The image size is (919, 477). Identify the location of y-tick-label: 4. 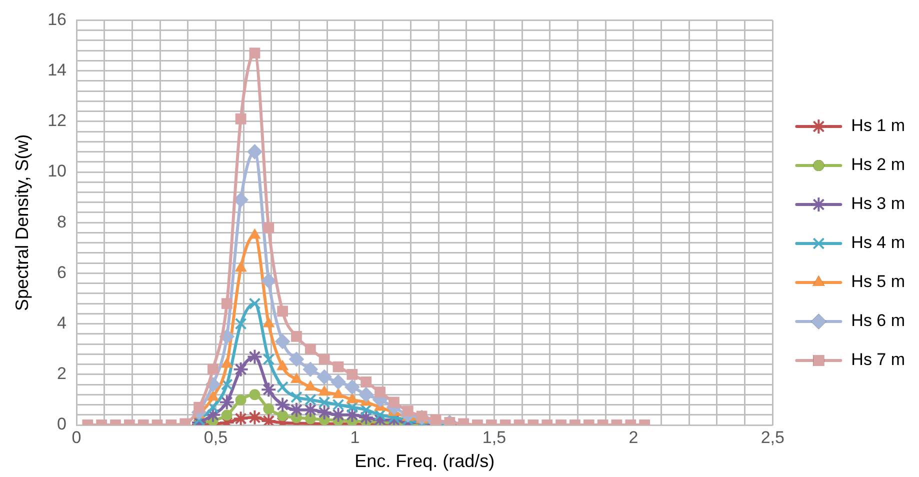
(62, 322).